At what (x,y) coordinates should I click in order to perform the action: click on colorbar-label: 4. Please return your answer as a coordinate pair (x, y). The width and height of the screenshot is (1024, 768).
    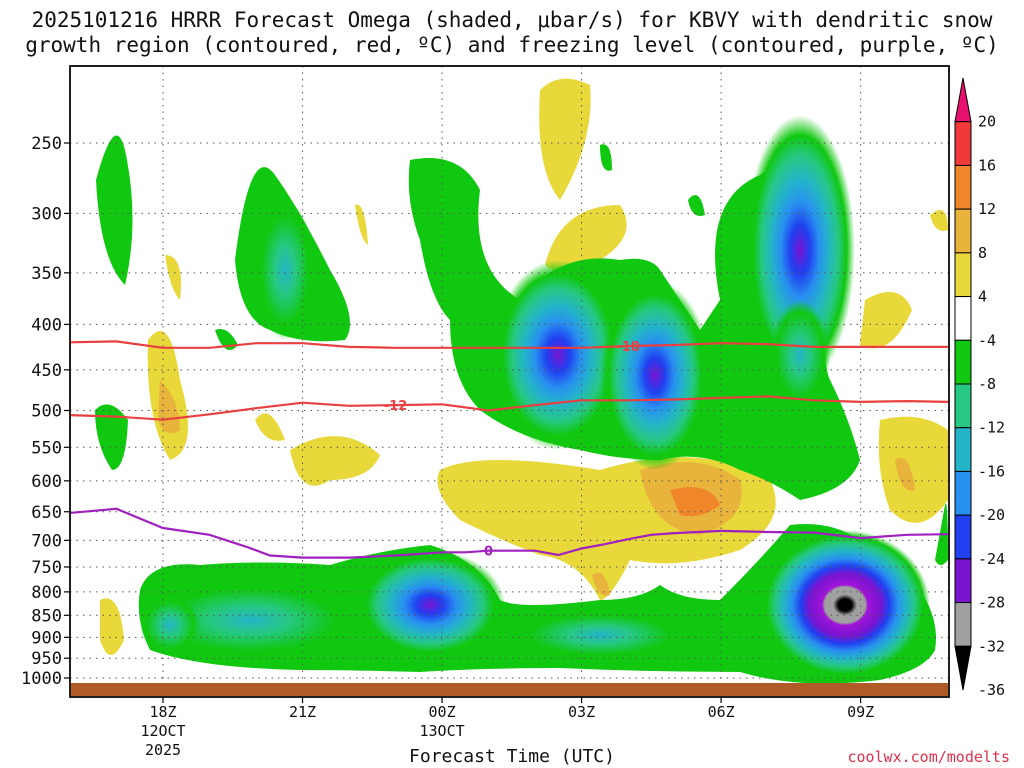
    Looking at the image, I should click on (982, 297).